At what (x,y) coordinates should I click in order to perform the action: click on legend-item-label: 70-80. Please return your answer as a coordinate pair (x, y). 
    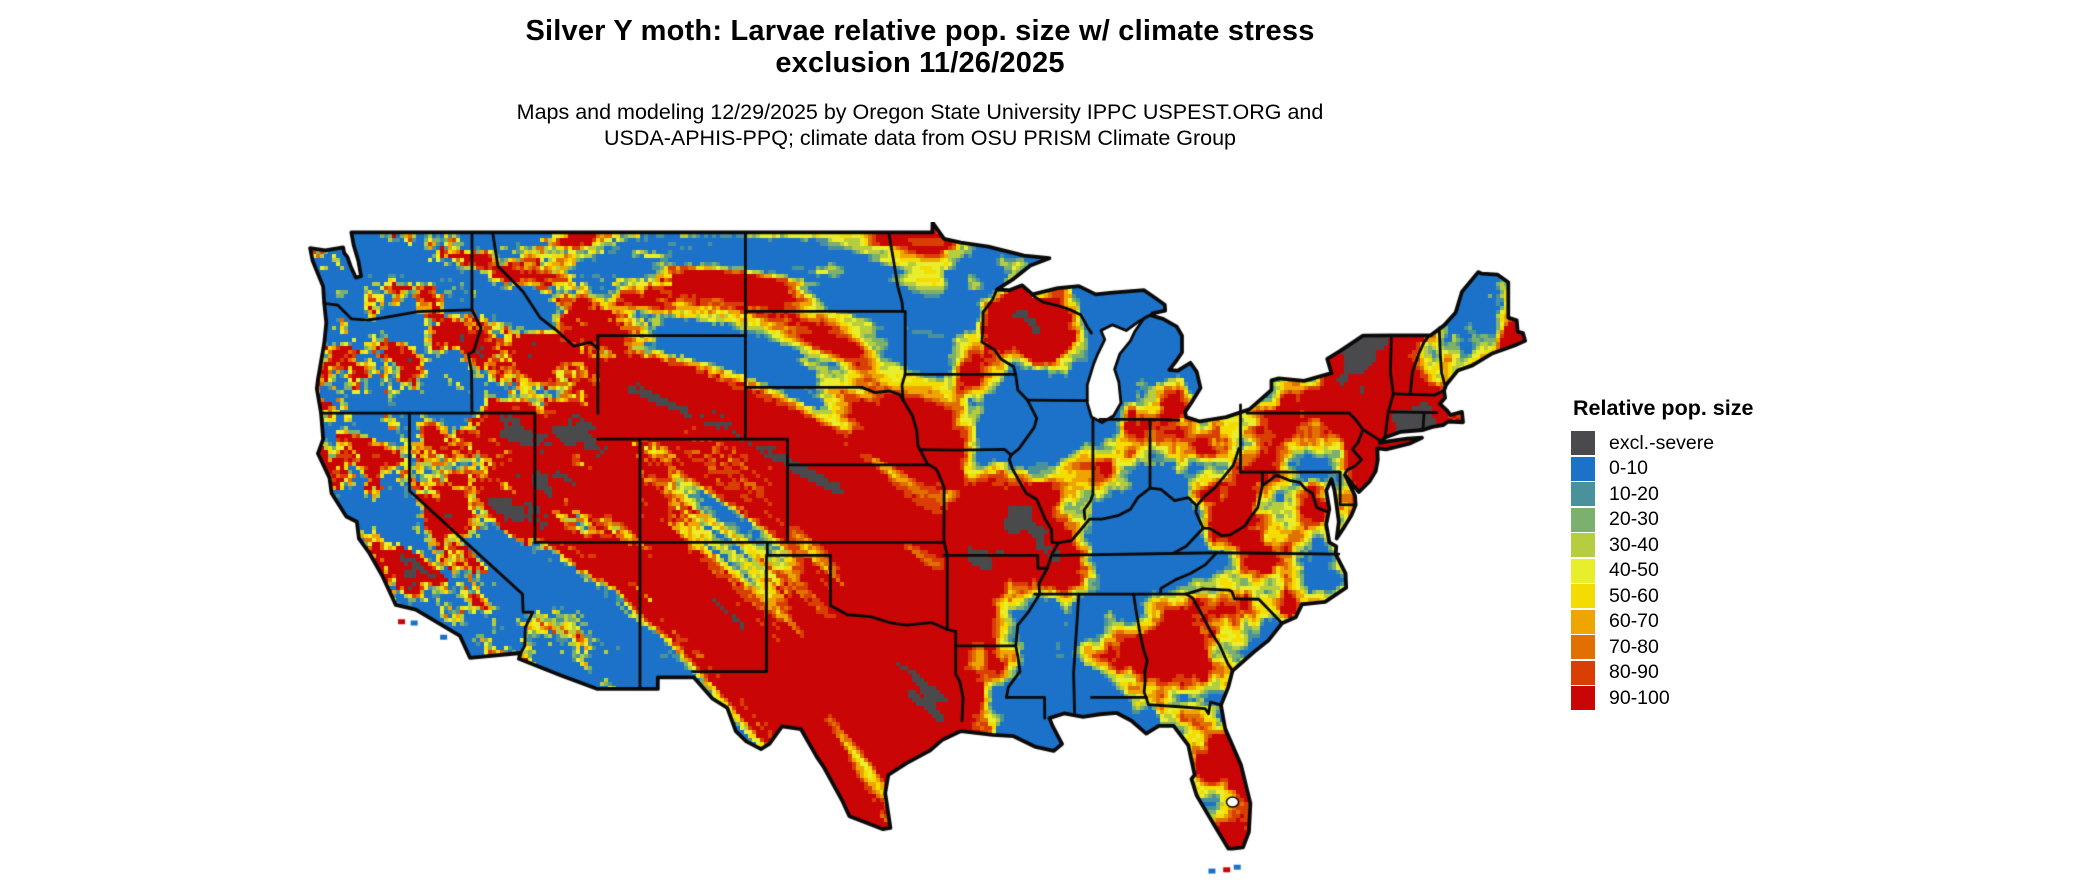
    Looking at the image, I should click on (1634, 646).